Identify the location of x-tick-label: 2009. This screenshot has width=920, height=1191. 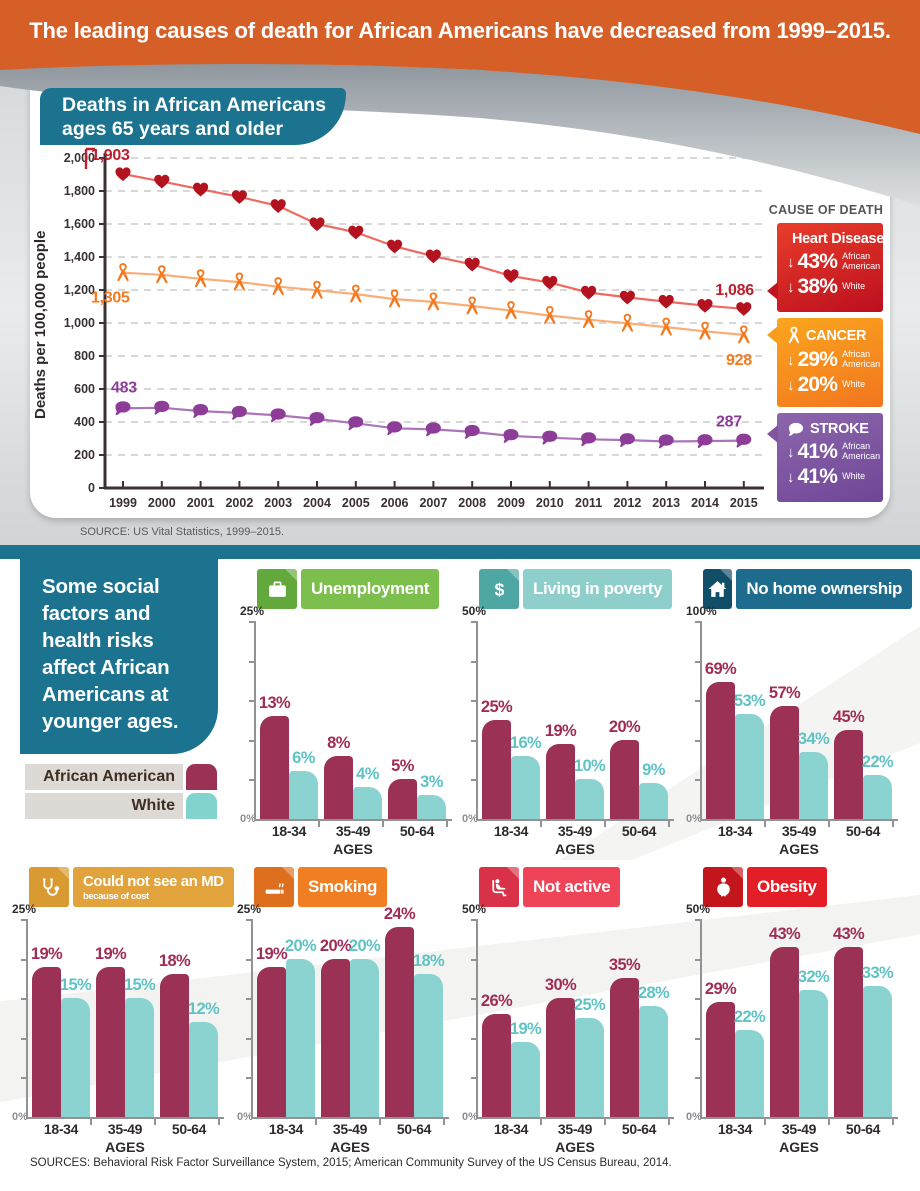
(511, 503).